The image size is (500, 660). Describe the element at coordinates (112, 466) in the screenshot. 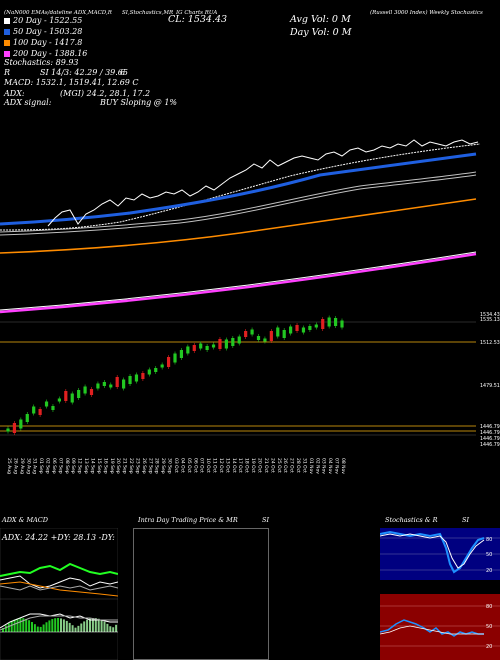

I see `date-label: 19 Sep` at that location.